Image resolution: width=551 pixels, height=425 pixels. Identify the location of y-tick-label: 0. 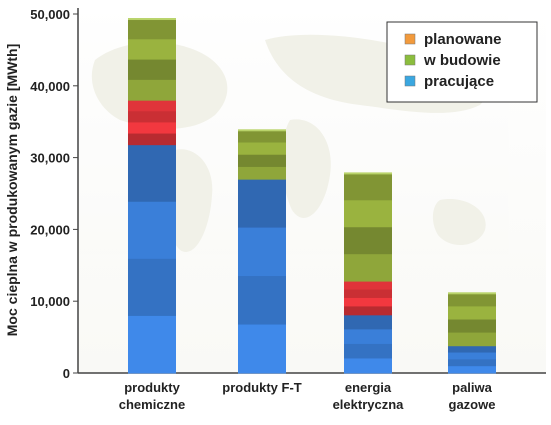
(66, 373).